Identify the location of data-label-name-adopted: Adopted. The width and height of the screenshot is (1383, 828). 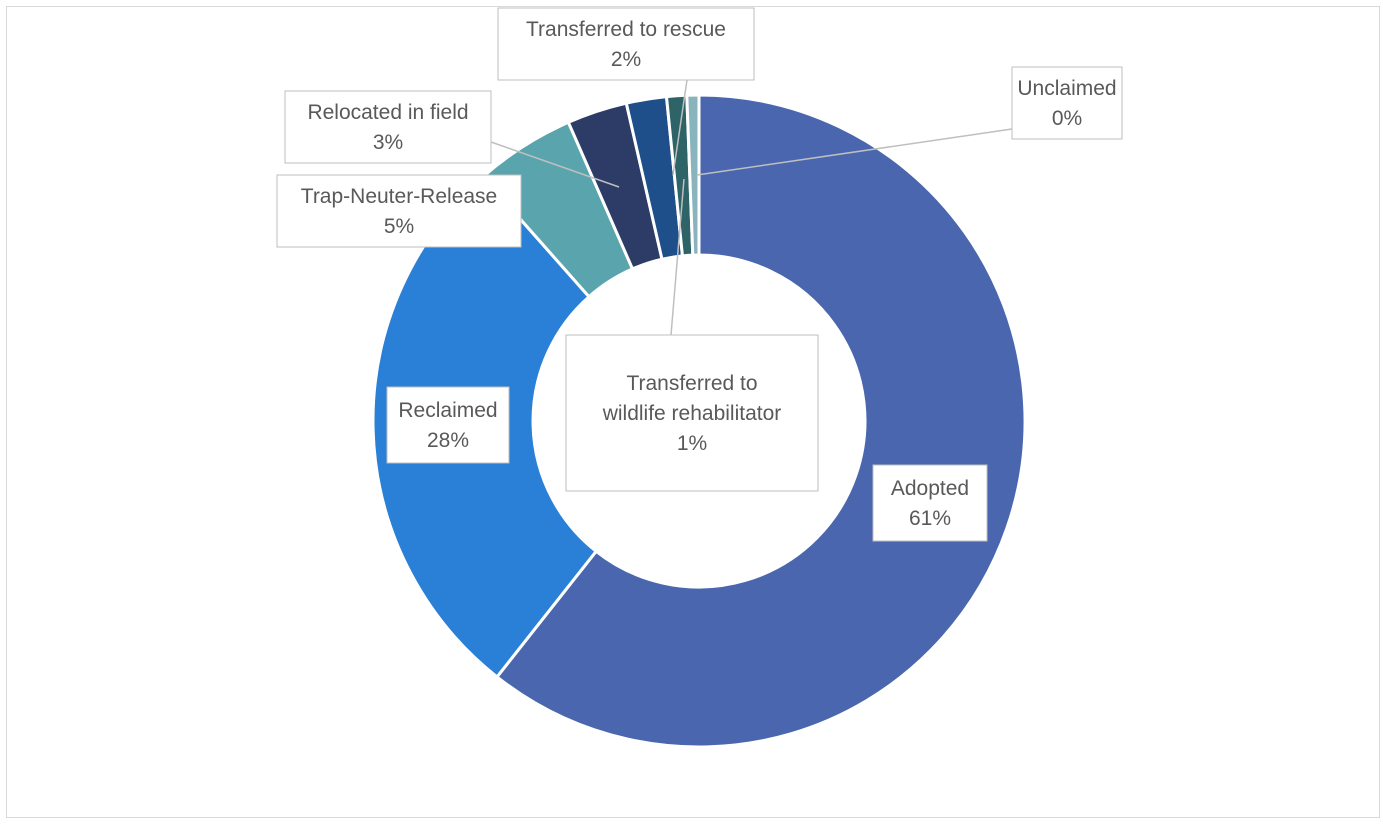
(930, 488).